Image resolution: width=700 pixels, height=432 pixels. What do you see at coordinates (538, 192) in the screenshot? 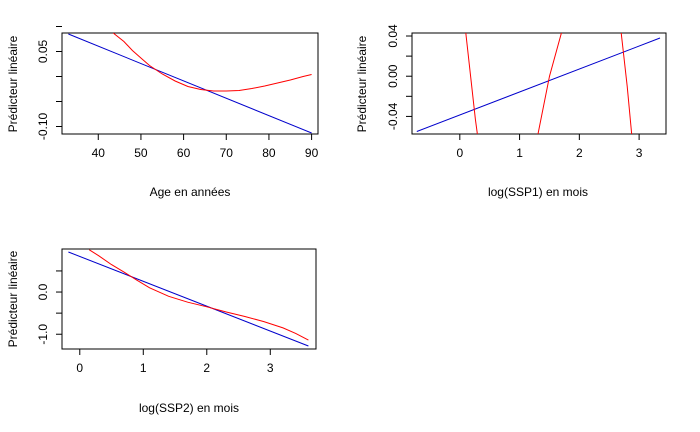
I see `x-axis-label: log(SSP1) en mois` at bounding box center [538, 192].